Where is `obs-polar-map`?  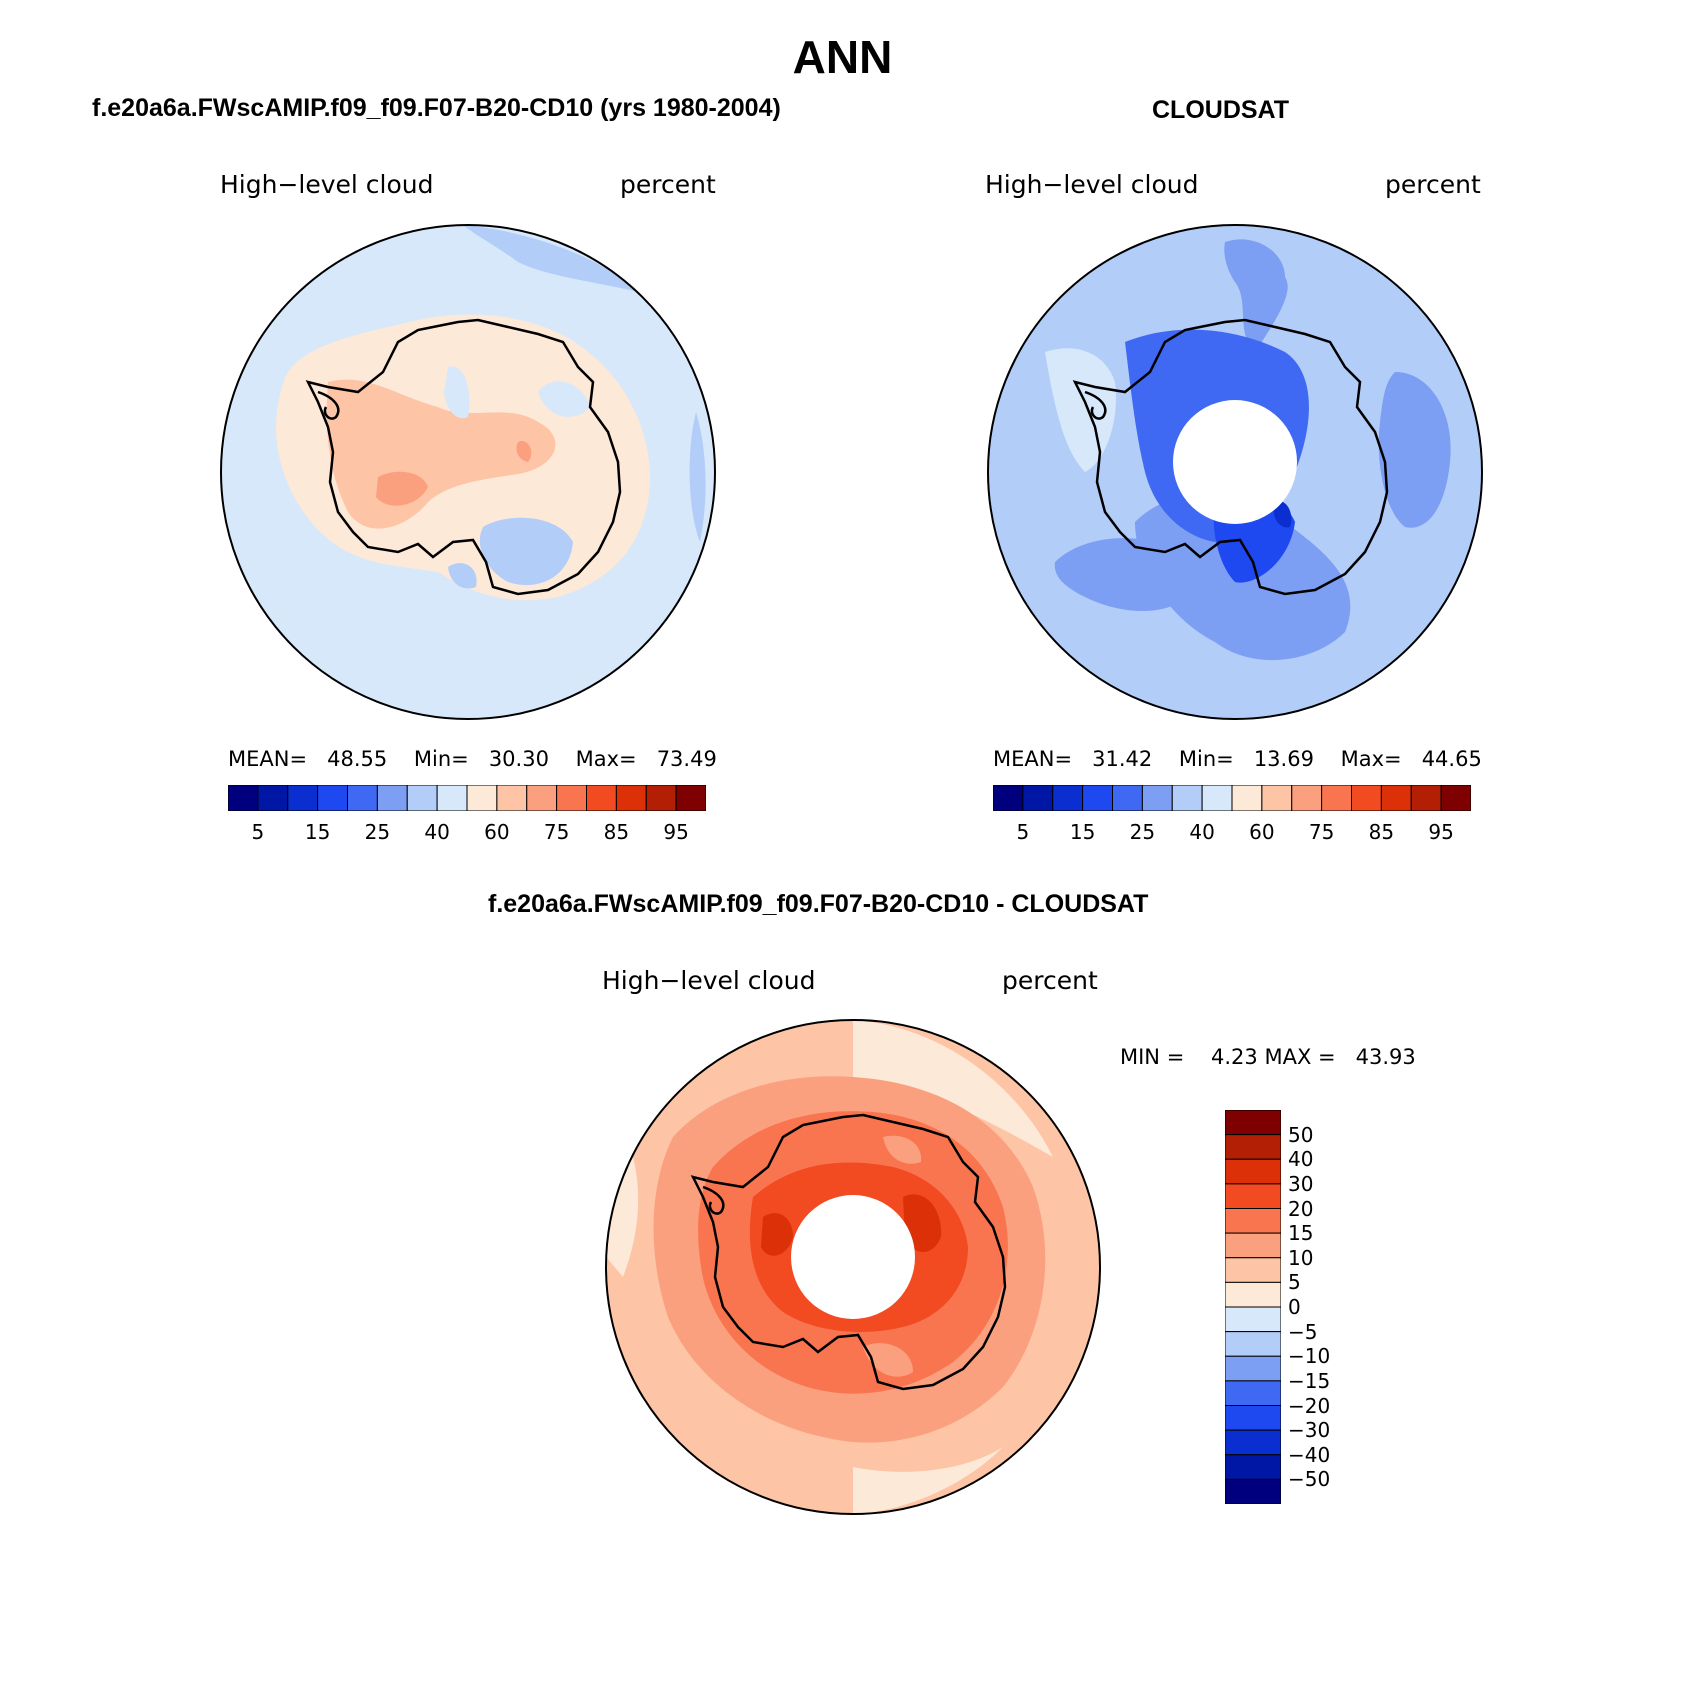 obs-polar-map is located at coordinates (1235, 472).